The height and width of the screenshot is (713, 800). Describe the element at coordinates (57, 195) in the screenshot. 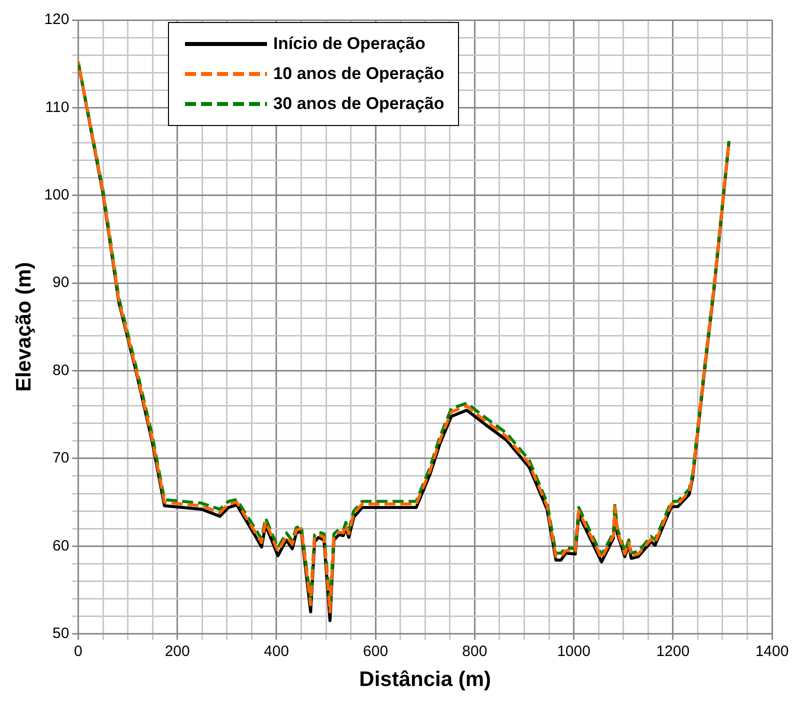

I see `y-tick-label: 100` at that location.